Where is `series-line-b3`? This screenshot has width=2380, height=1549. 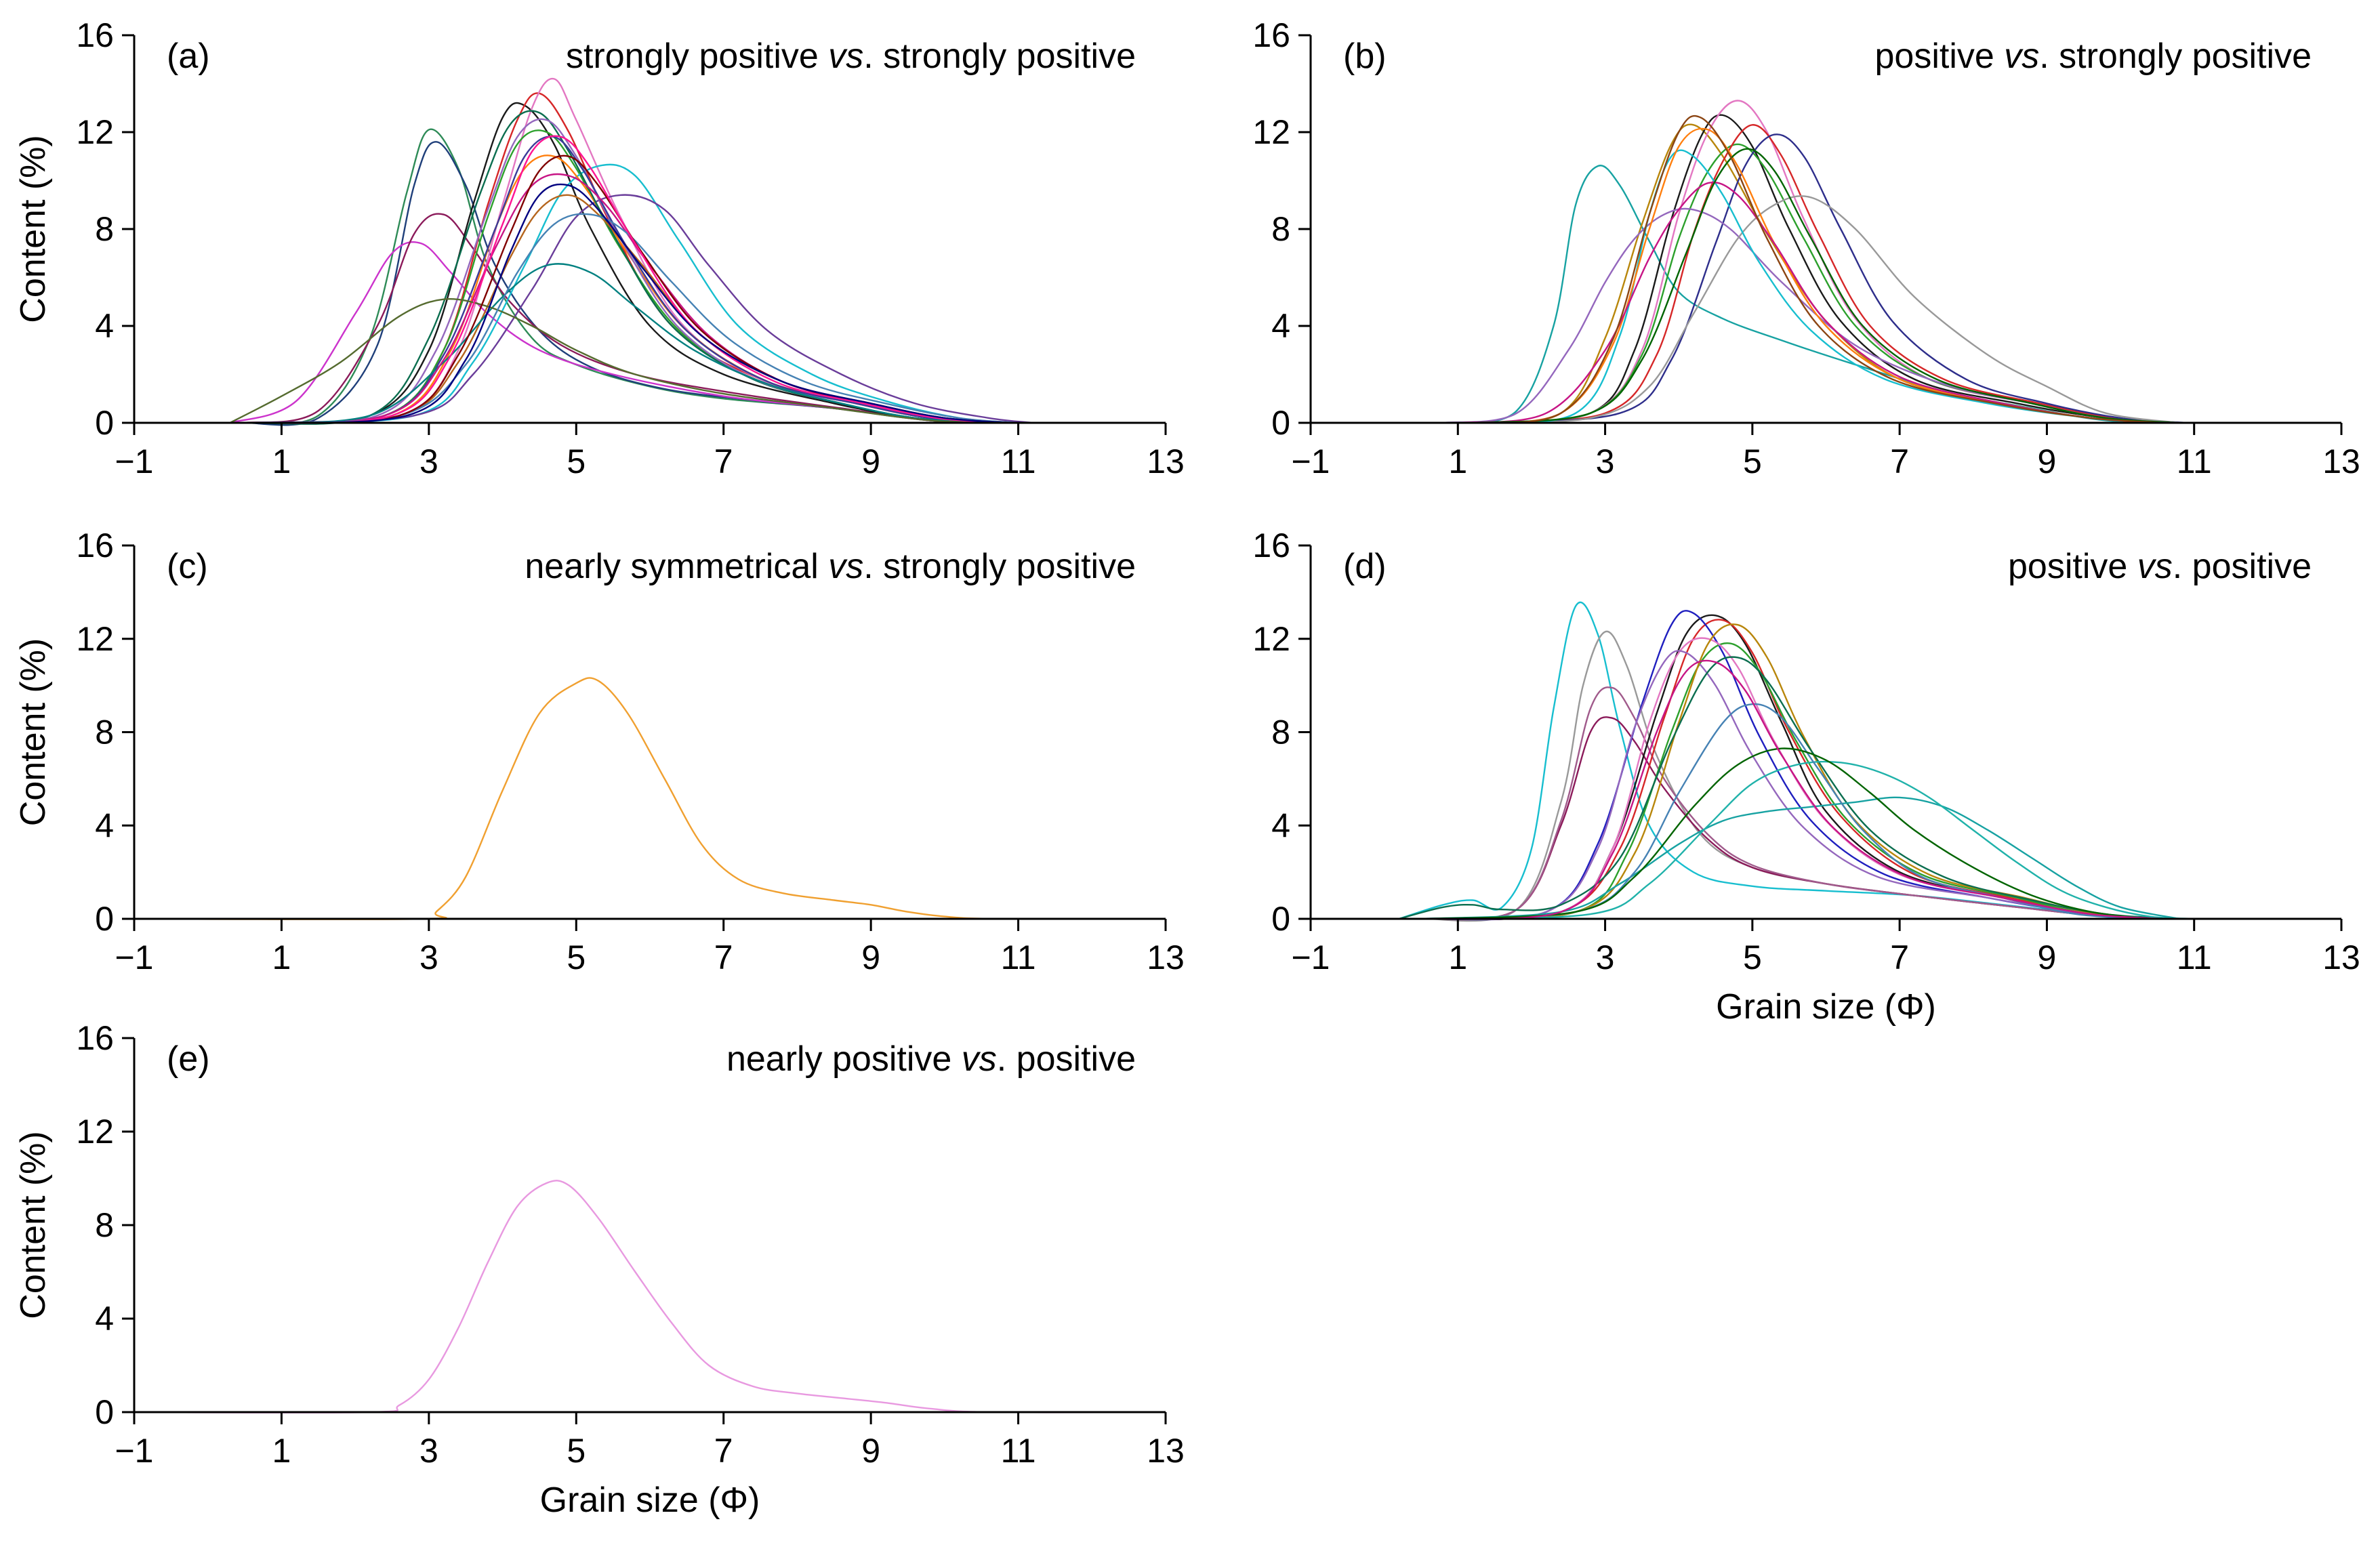 series-line-b3 is located at coordinates (1826, 269).